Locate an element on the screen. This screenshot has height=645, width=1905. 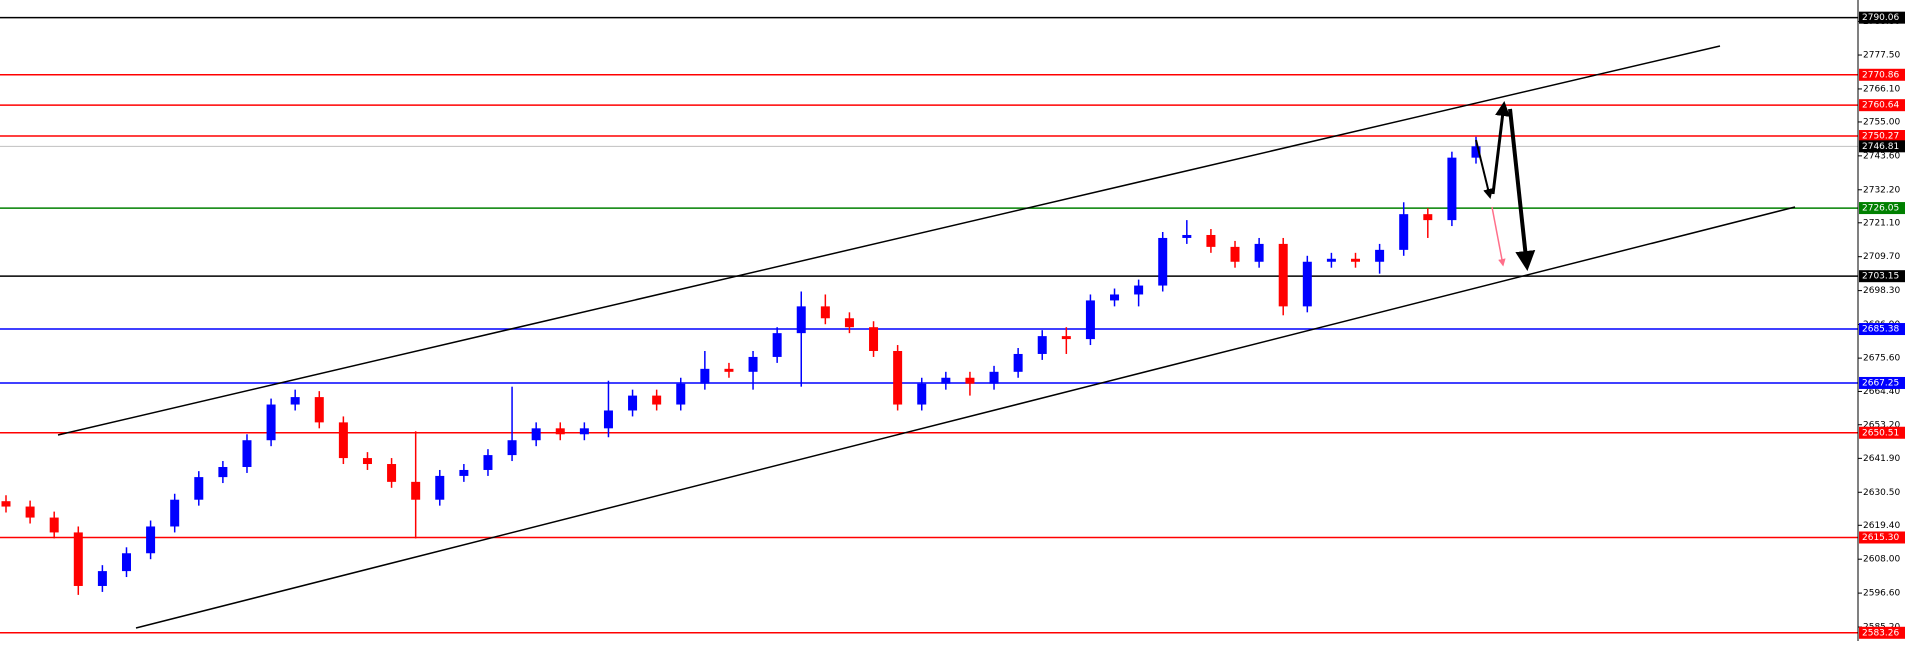
level-label: 2650.51 is located at coordinates (1880, 433).